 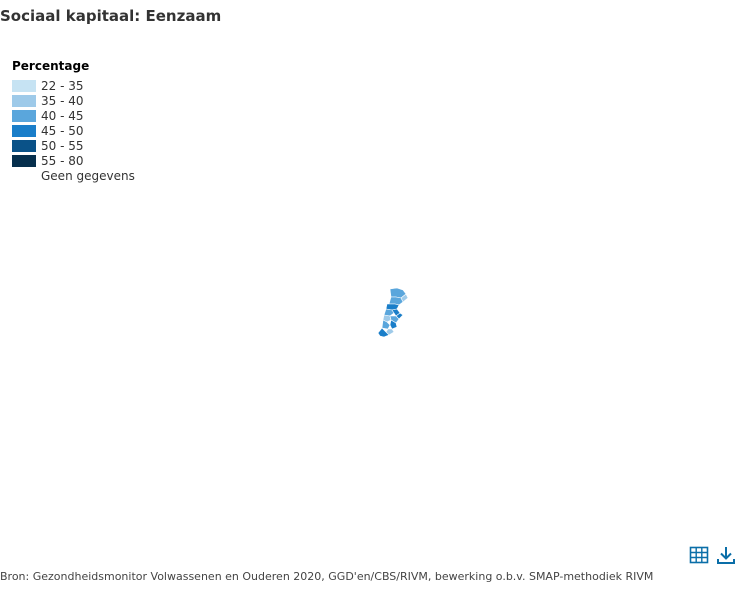 I want to click on legend-item-no-data: Geen gegevens, so click(x=73, y=175).